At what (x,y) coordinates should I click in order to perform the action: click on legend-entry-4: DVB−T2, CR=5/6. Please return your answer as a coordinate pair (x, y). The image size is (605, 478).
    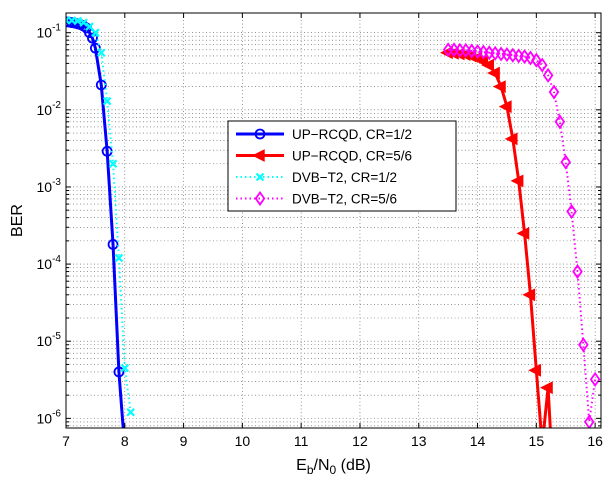
    Looking at the image, I should click on (316, 198).